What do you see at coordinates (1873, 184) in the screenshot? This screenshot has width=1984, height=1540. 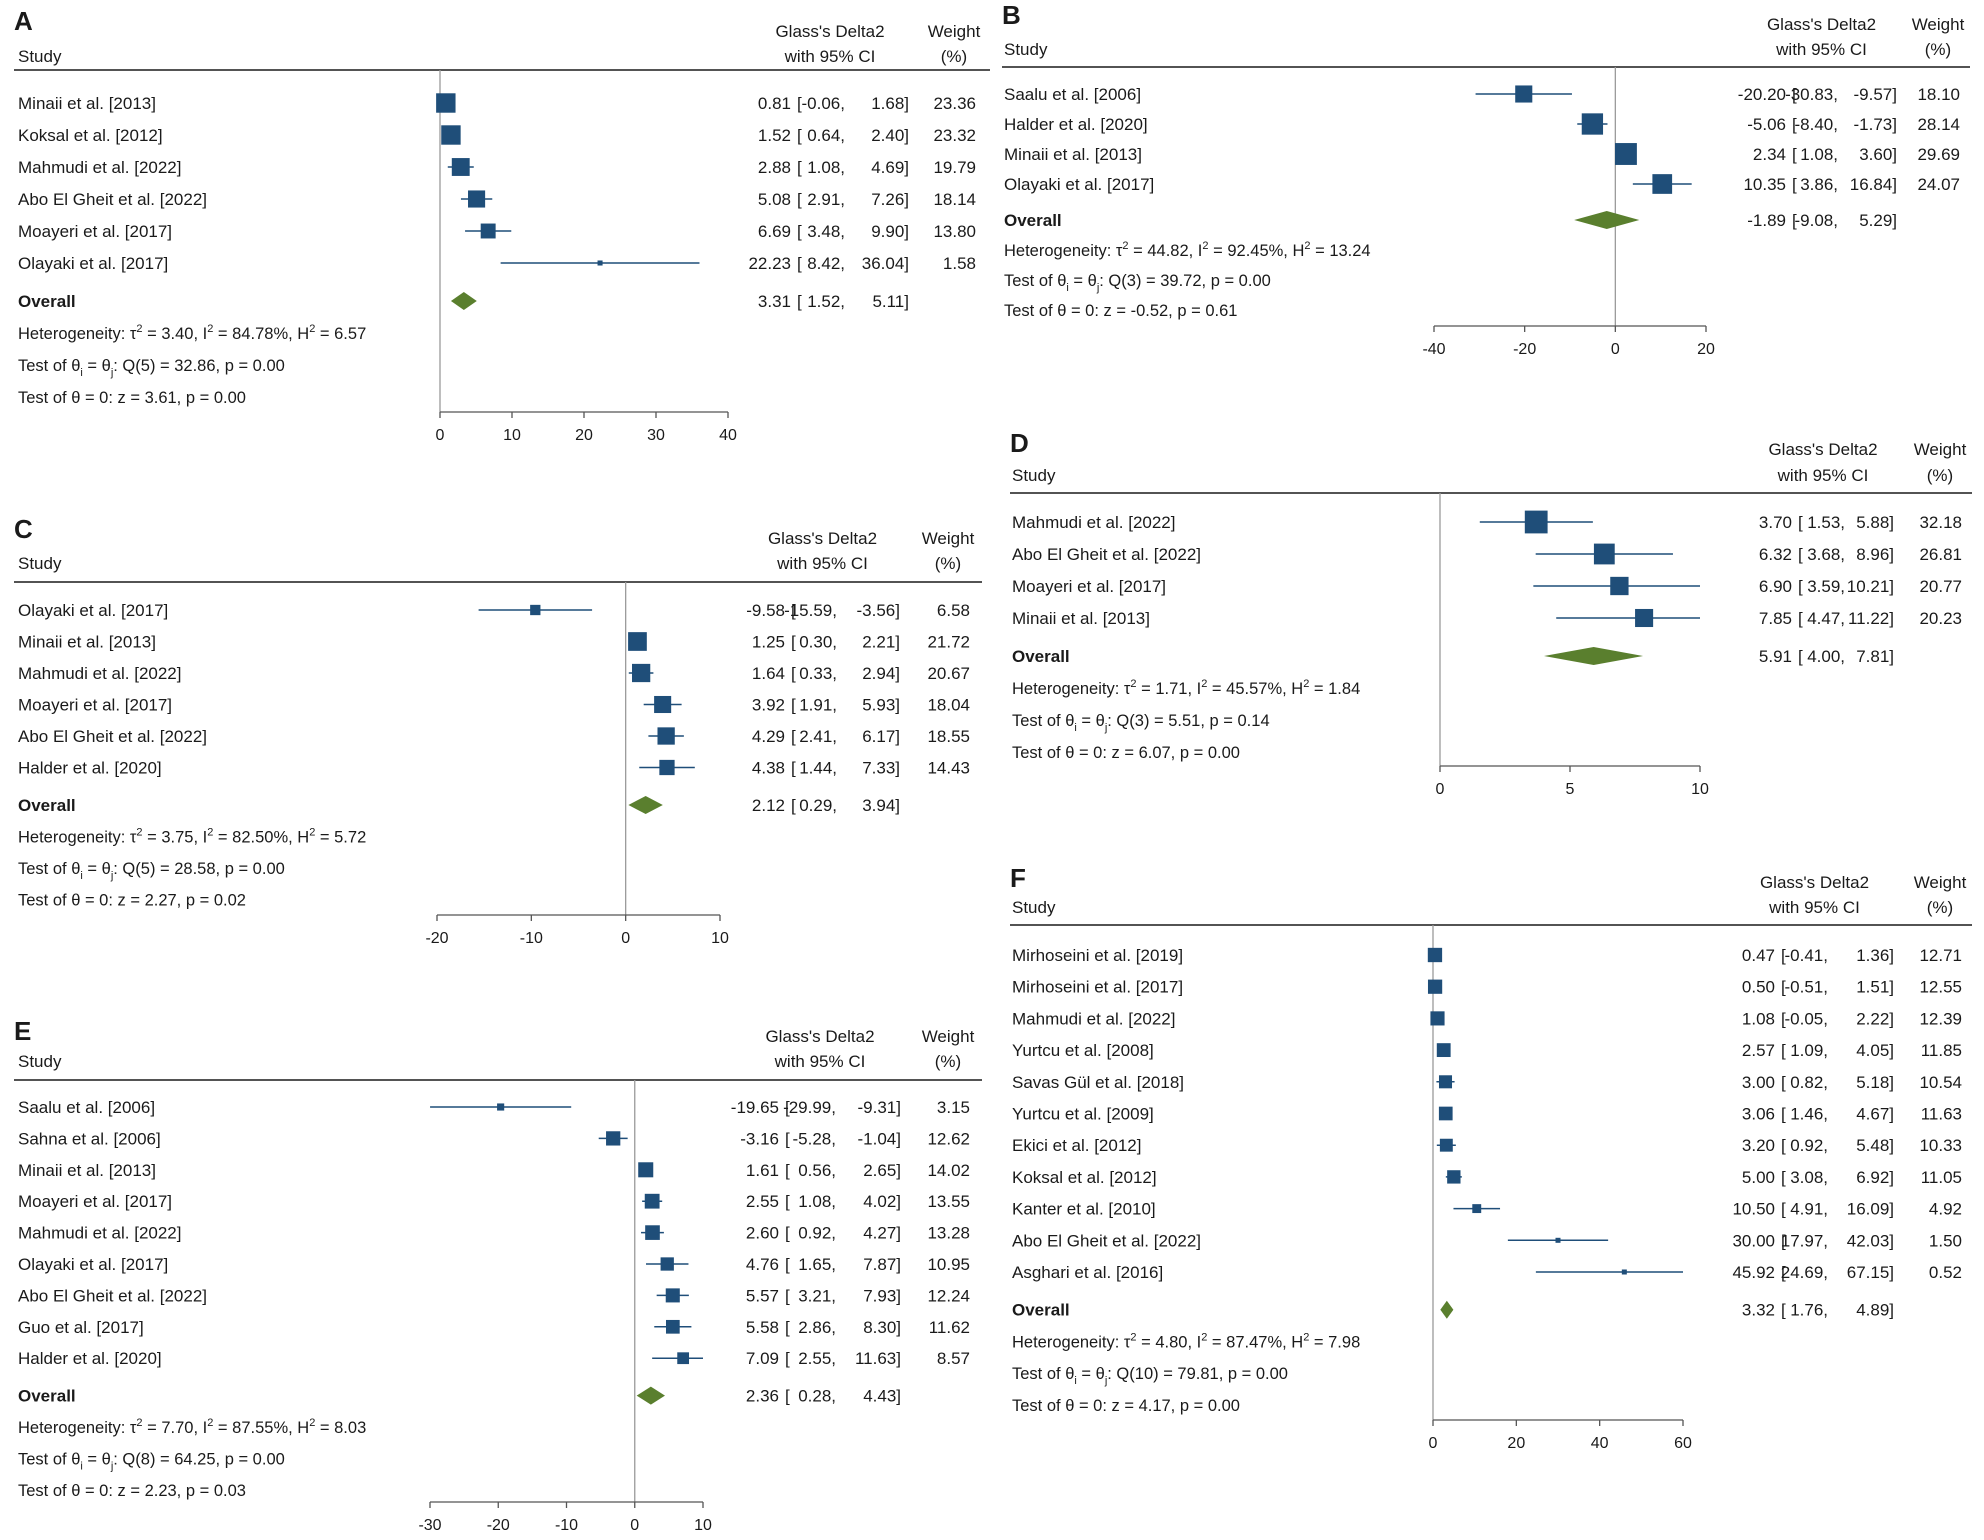 I see `ci-upper: 16.84]` at bounding box center [1873, 184].